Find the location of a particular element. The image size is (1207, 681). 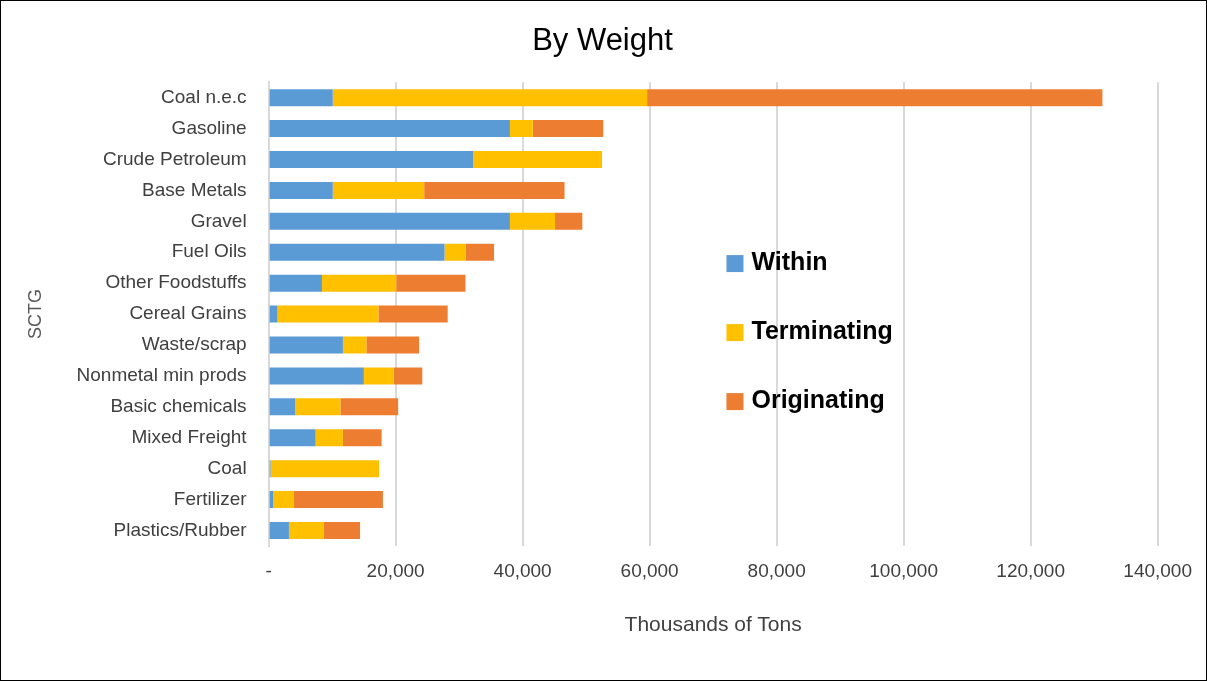

x-tick-label: 80,000 is located at coordinates (776, 570).